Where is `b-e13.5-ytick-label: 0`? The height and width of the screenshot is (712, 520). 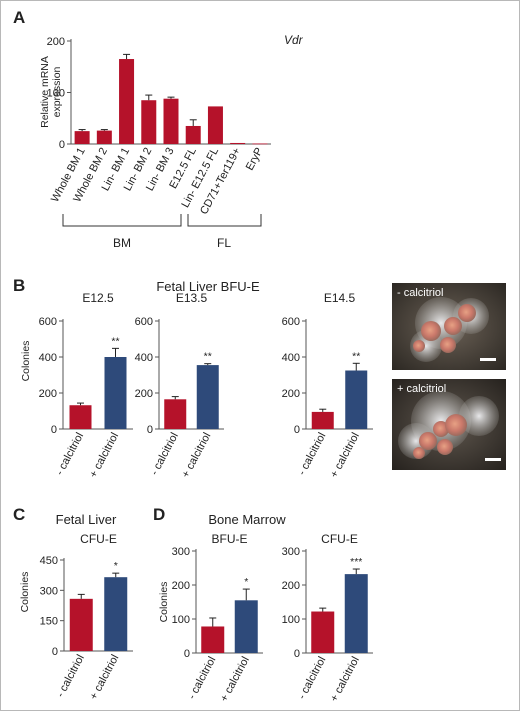
b-e13.5-ytick-label: 0 is located at coordinates (150, 430).